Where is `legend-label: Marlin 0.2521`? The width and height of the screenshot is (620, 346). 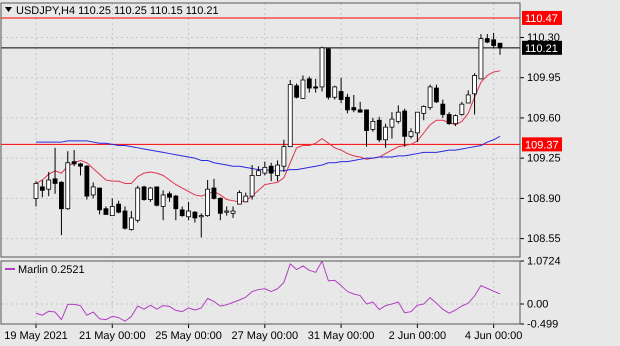
legend-label: Marlin 0.2521 is located at coordinates (51, 270).